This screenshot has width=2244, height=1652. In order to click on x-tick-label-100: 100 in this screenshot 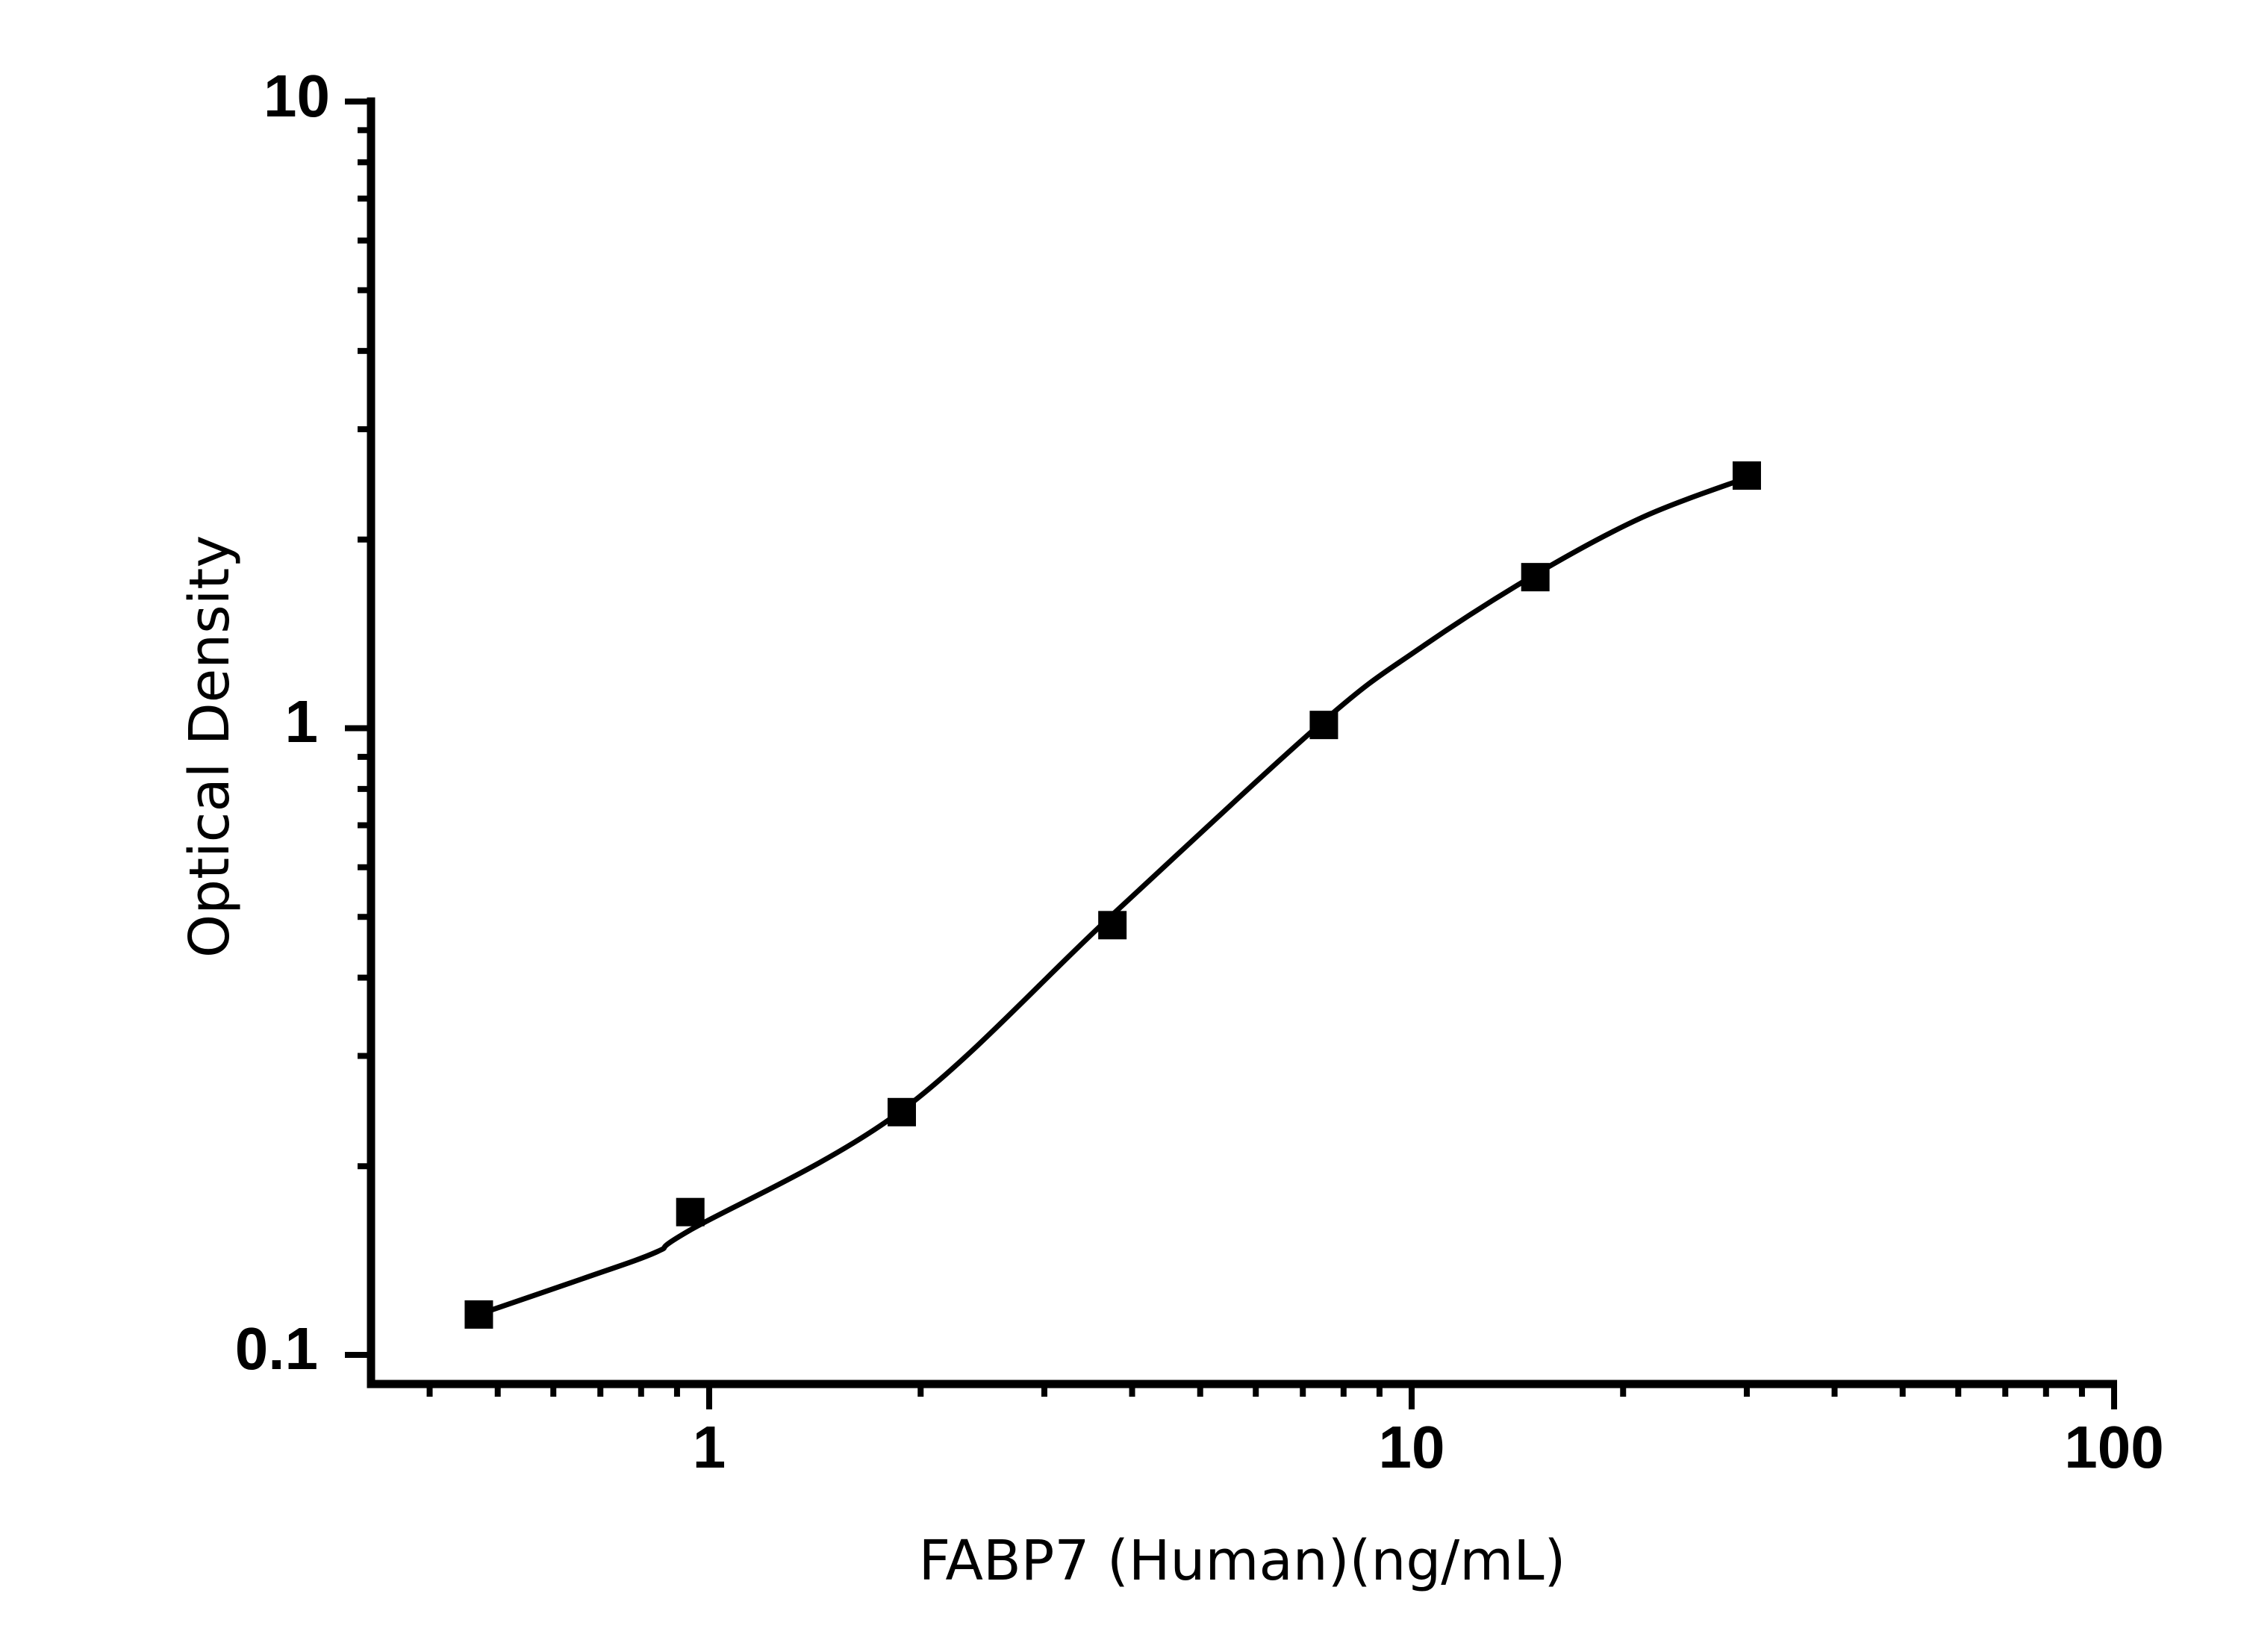, I will do `click(2113, 1447)`.